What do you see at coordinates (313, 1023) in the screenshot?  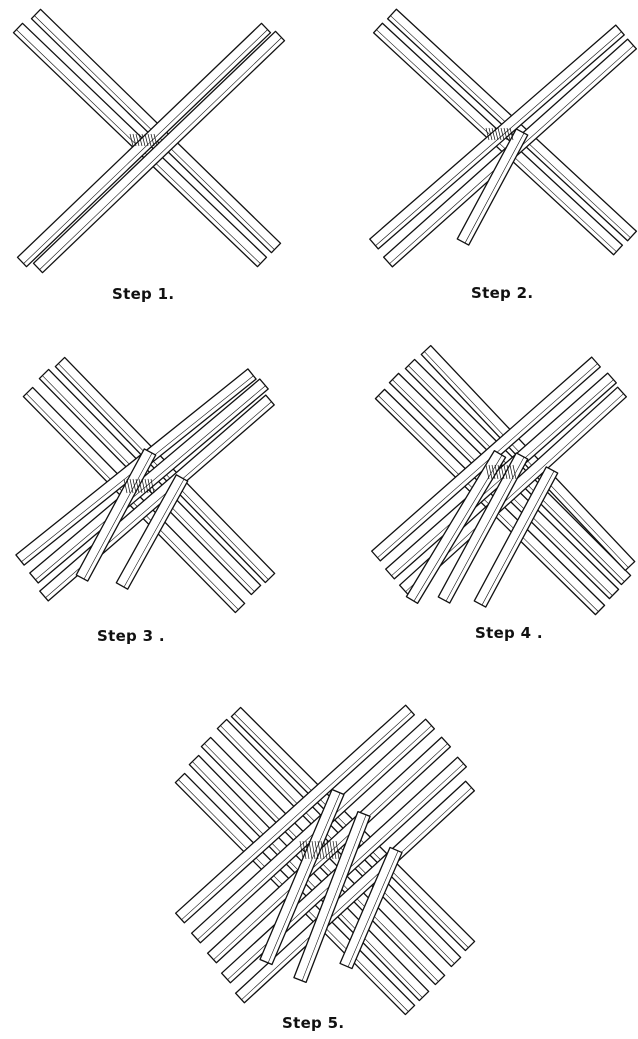 I see `step-5-caption: Step 5.` at bounding box center [313, 1023].